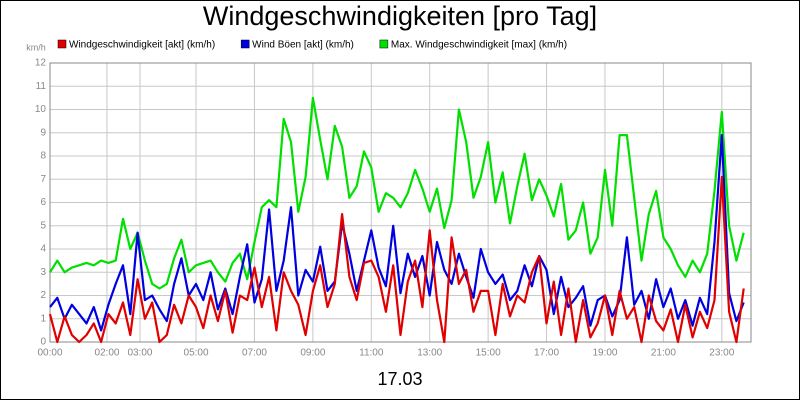 This screenshot has width=800, height=400. Describe the element at coordinates (546, 353) in the screenshot. I see `x-tick-label: 17:00` at that location.